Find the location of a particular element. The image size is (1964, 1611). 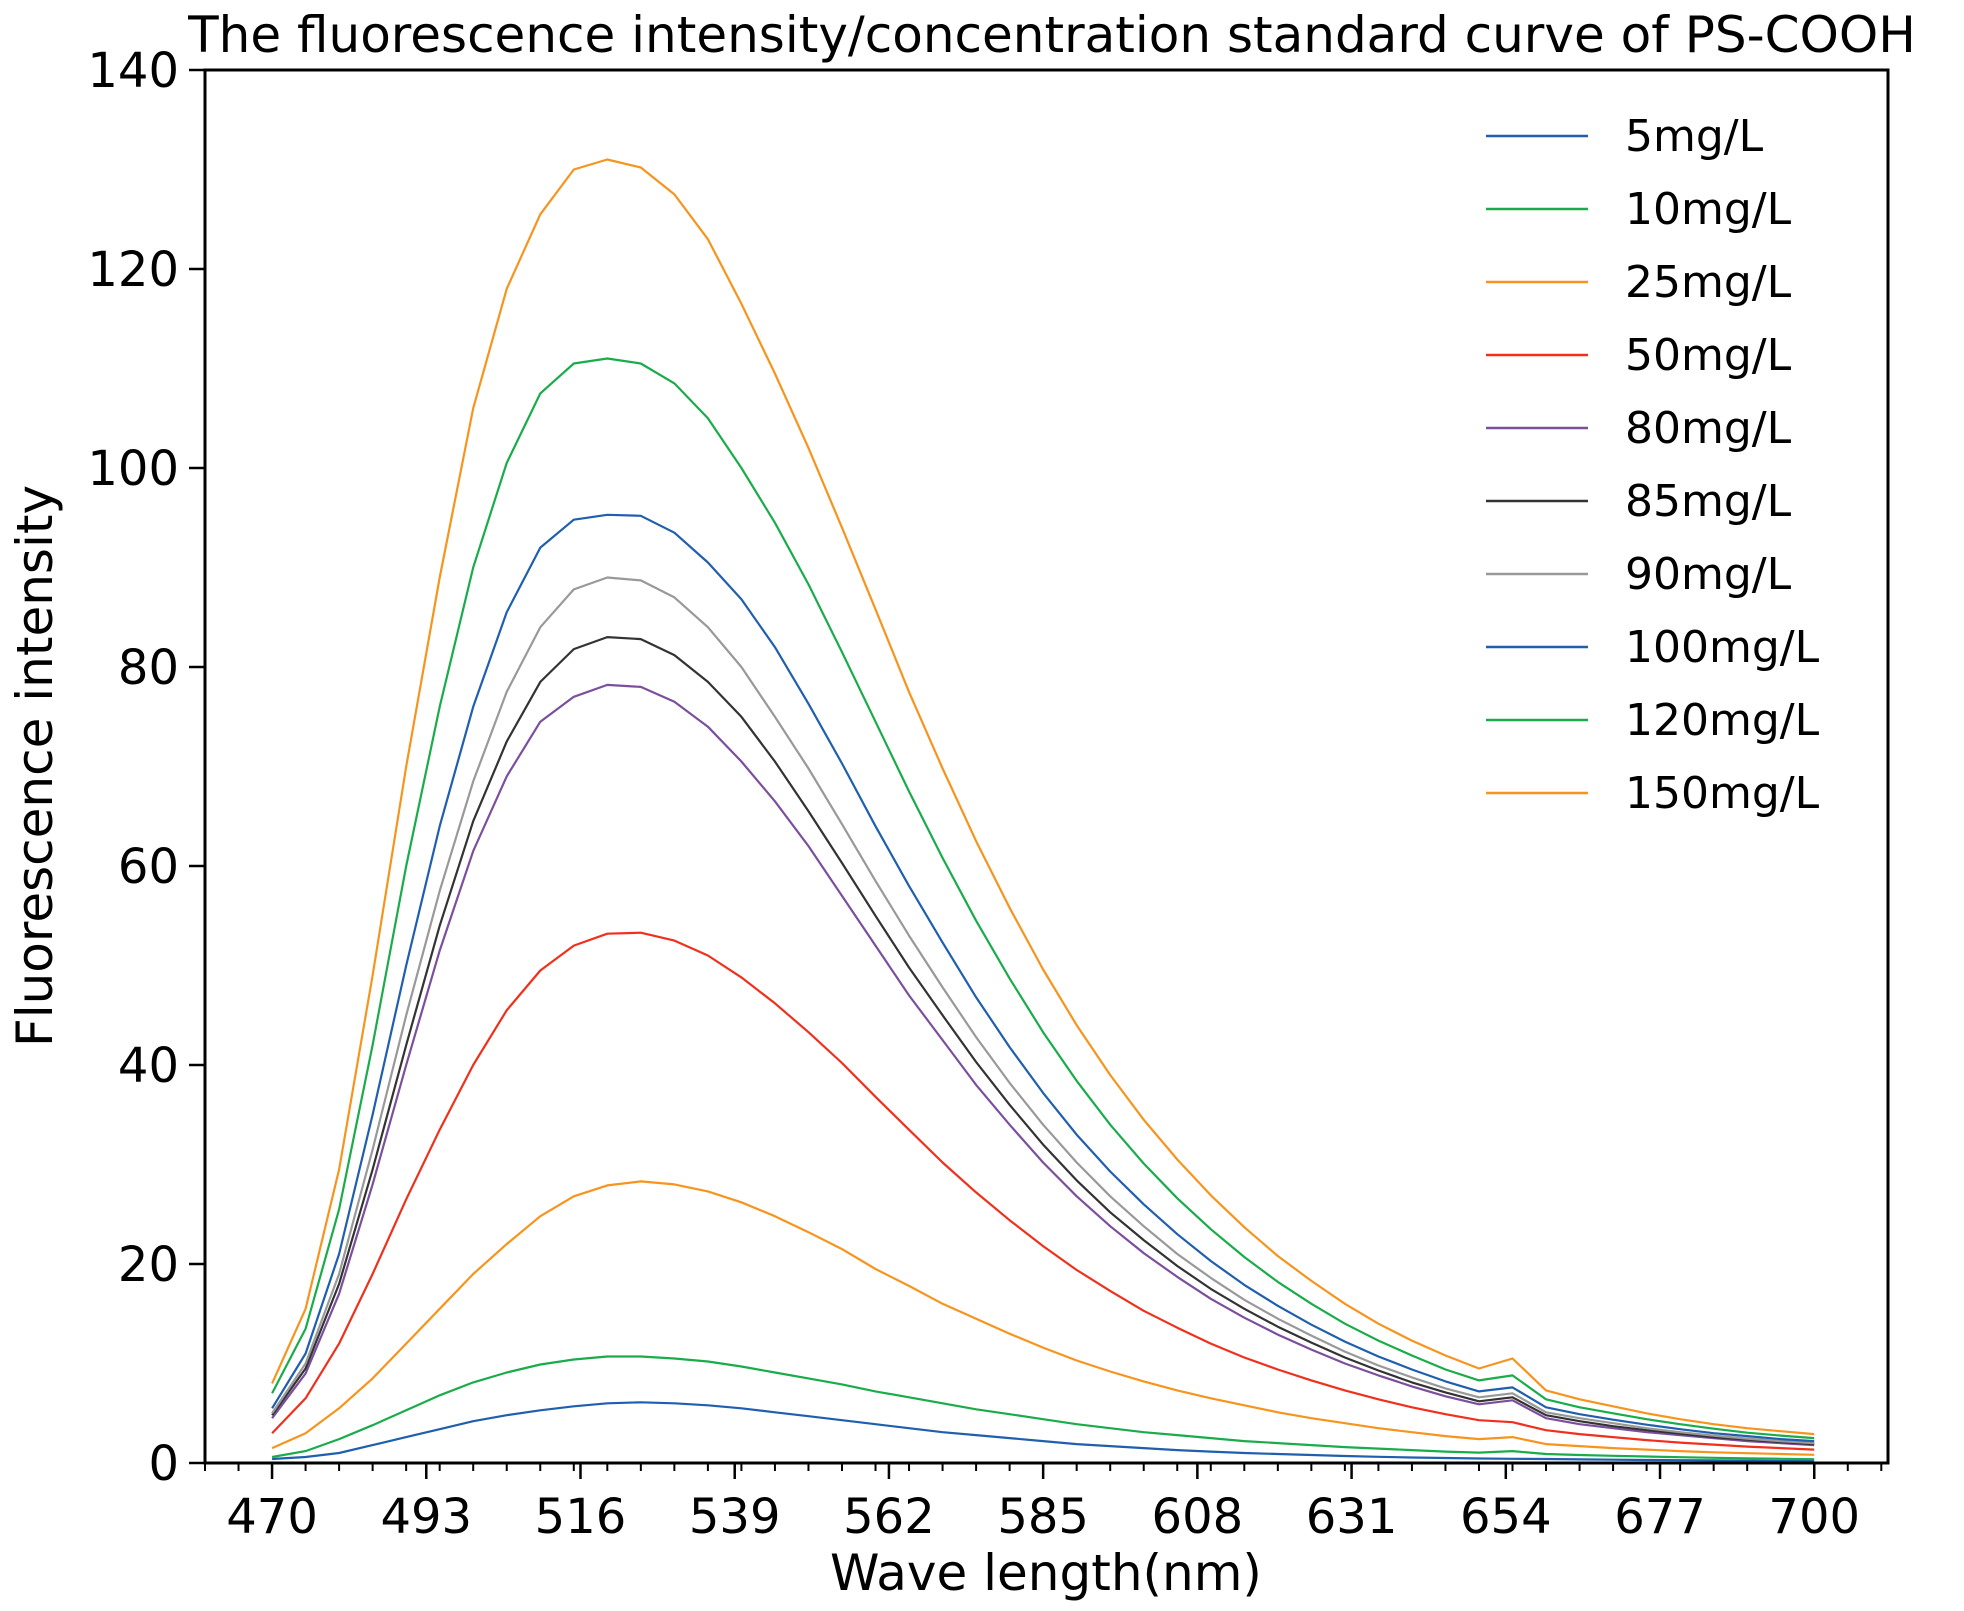

legend-label: 80mg/L is located at coordinates (1708, 428).